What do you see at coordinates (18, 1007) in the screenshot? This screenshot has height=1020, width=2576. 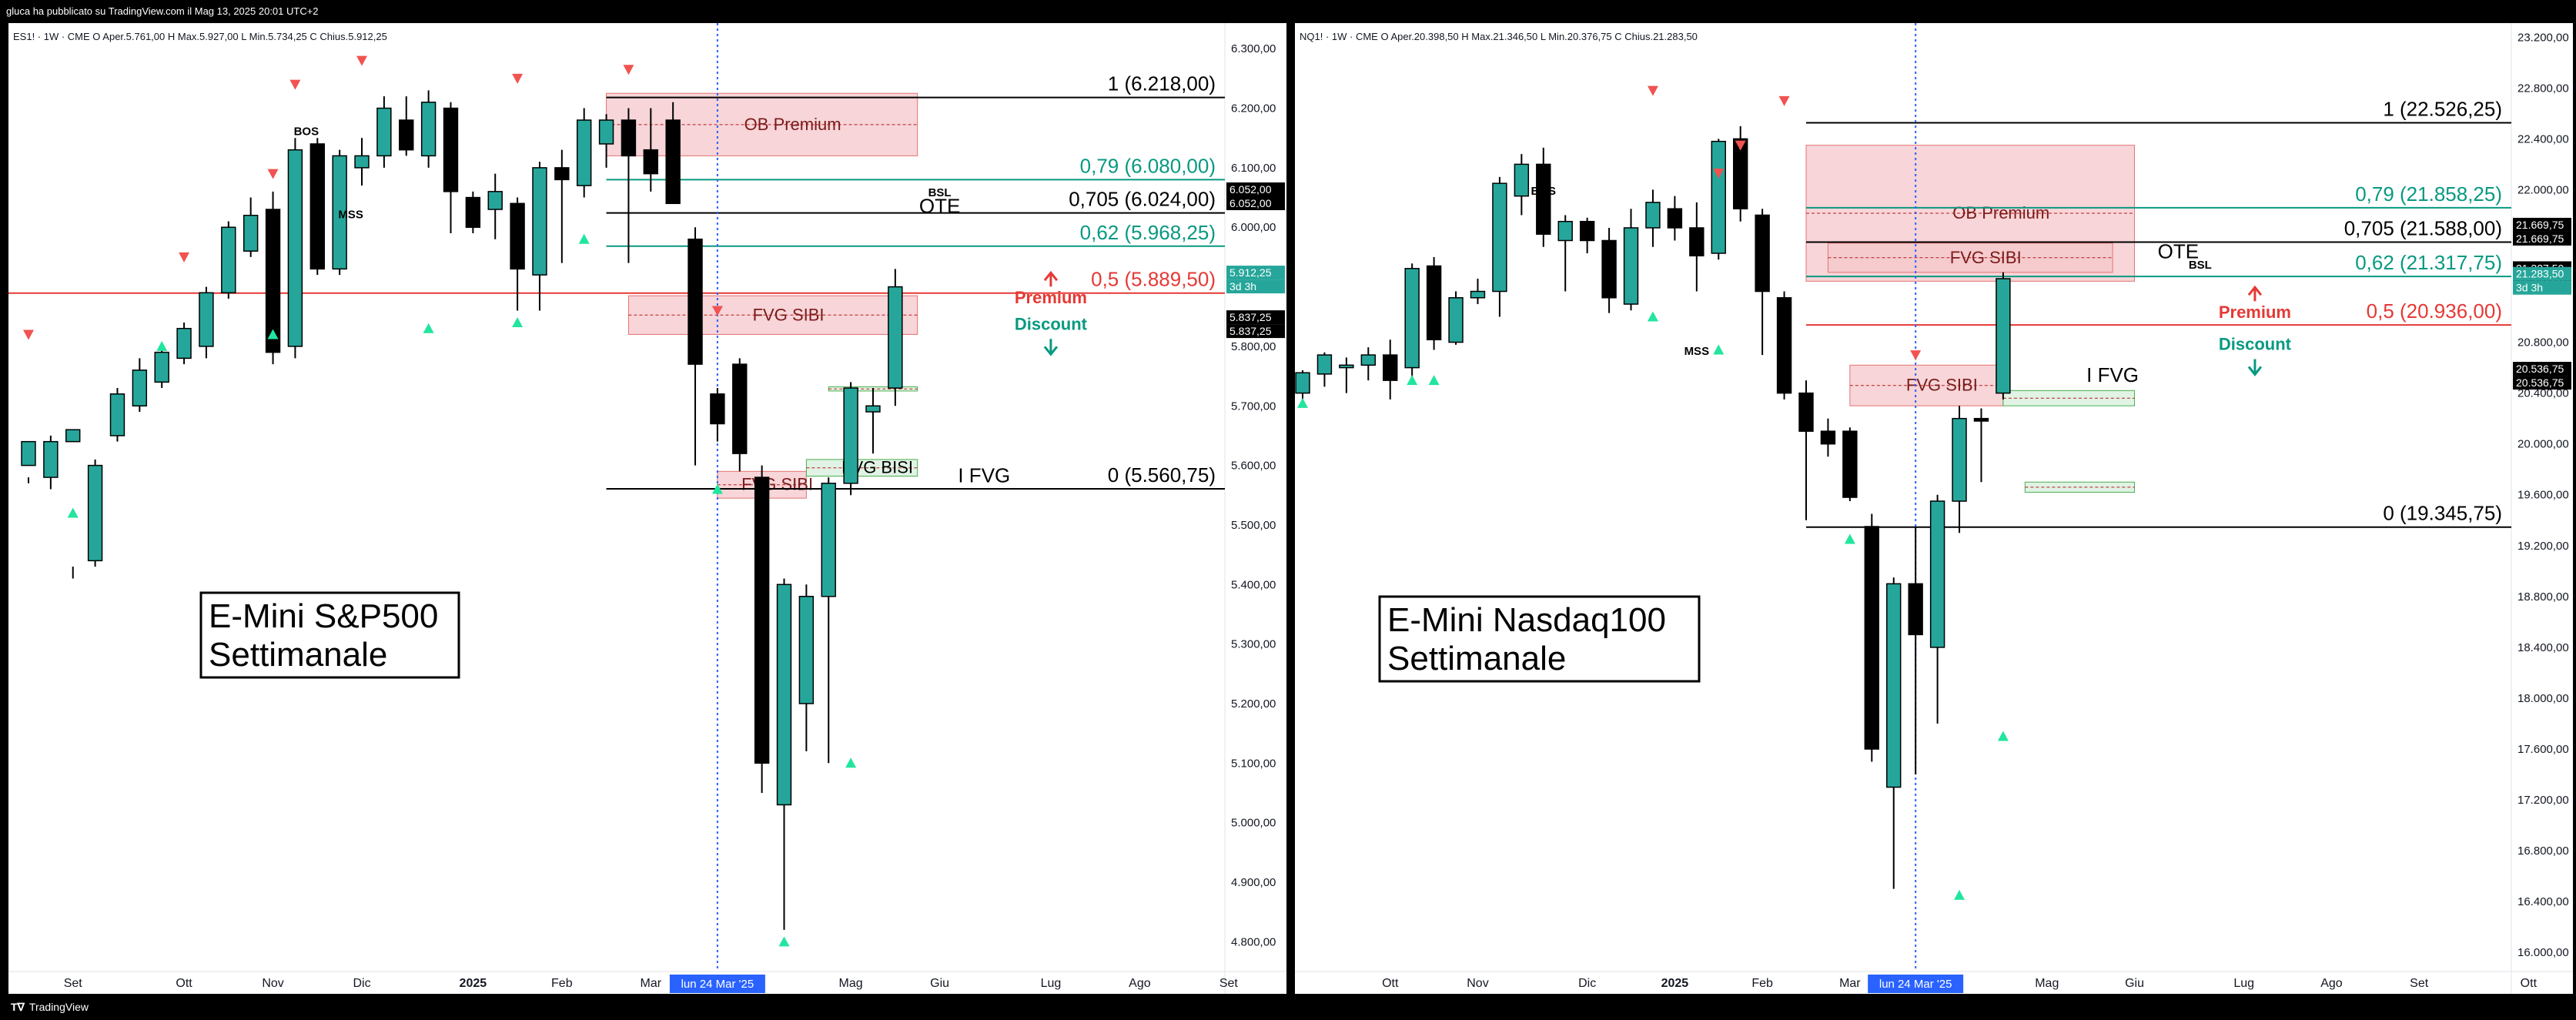 I see `tradingview-logo-icon: T∇` at bounding box center [18, 1007].